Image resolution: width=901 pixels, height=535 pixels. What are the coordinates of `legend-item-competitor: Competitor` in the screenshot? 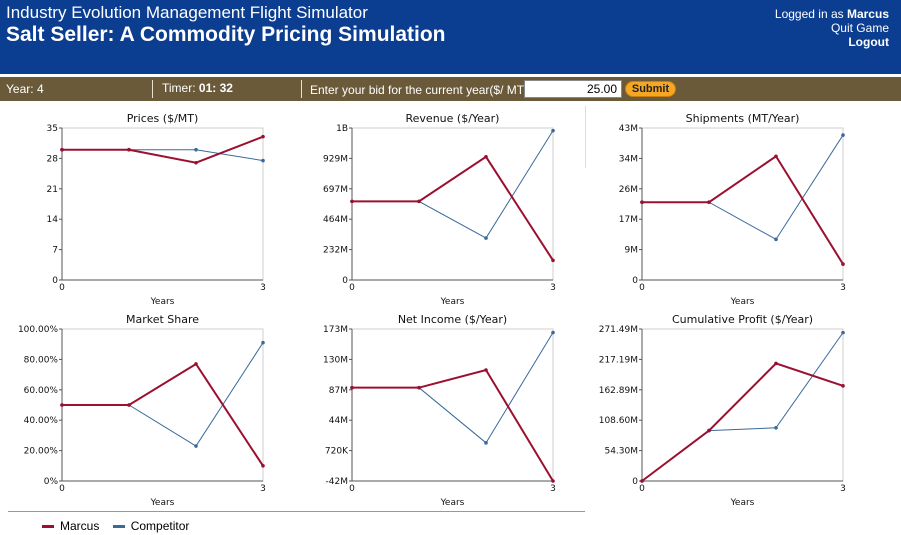 It's located at (151, 526).